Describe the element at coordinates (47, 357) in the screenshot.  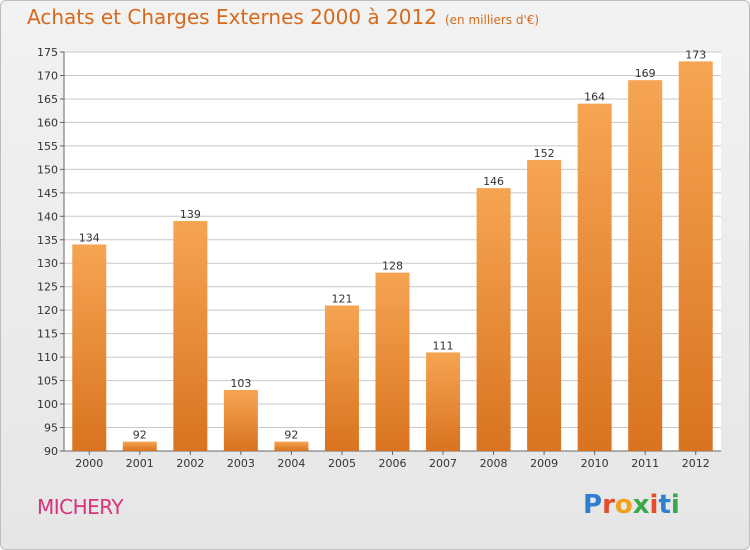
I see `y-tick-label: 110` at that location.